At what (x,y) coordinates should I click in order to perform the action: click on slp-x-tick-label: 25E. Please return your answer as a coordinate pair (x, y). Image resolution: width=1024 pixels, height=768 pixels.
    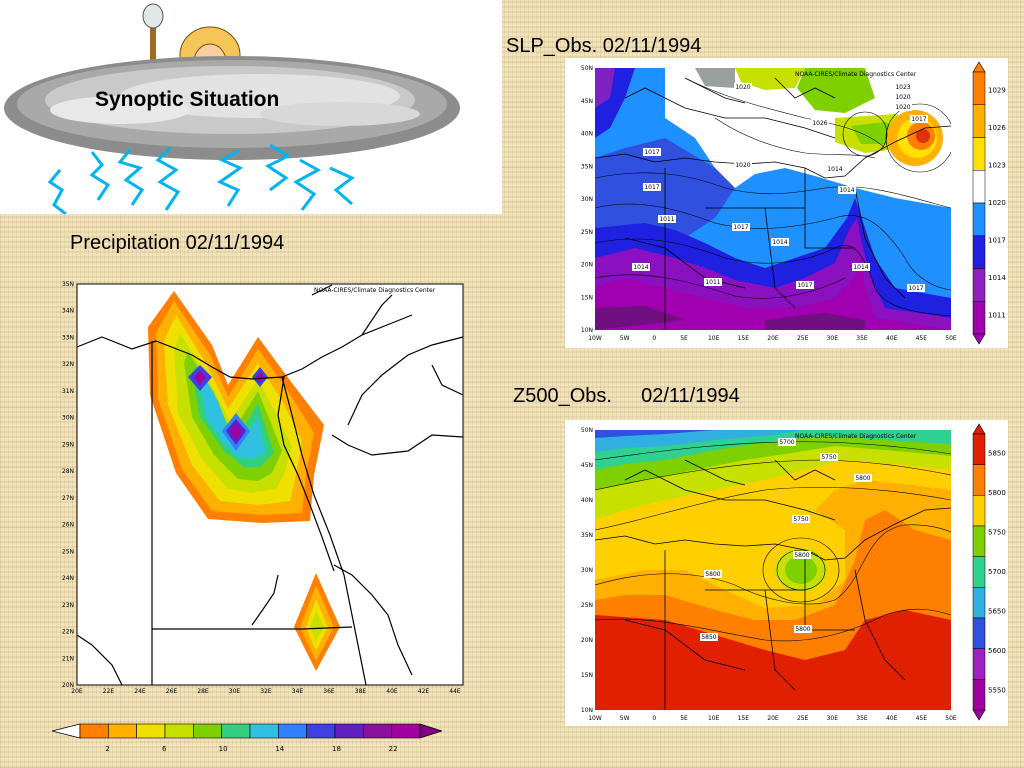
    Looking at the image, I should click on (803, 338).